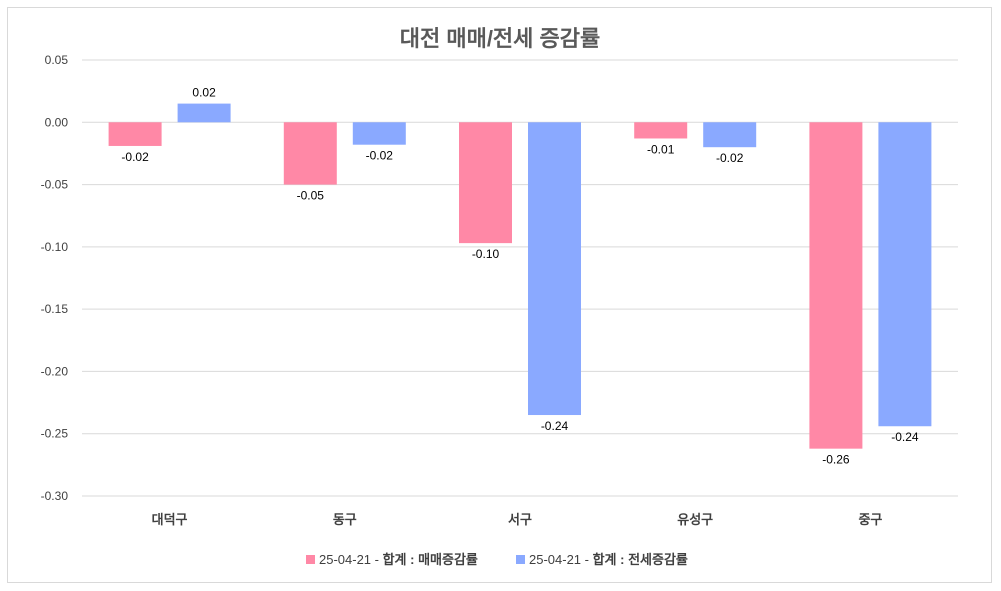 Image resolution: width=1001 pixels, height=591 pixels. I want to click on x-tick-label: 유성구, so click(695, 519).